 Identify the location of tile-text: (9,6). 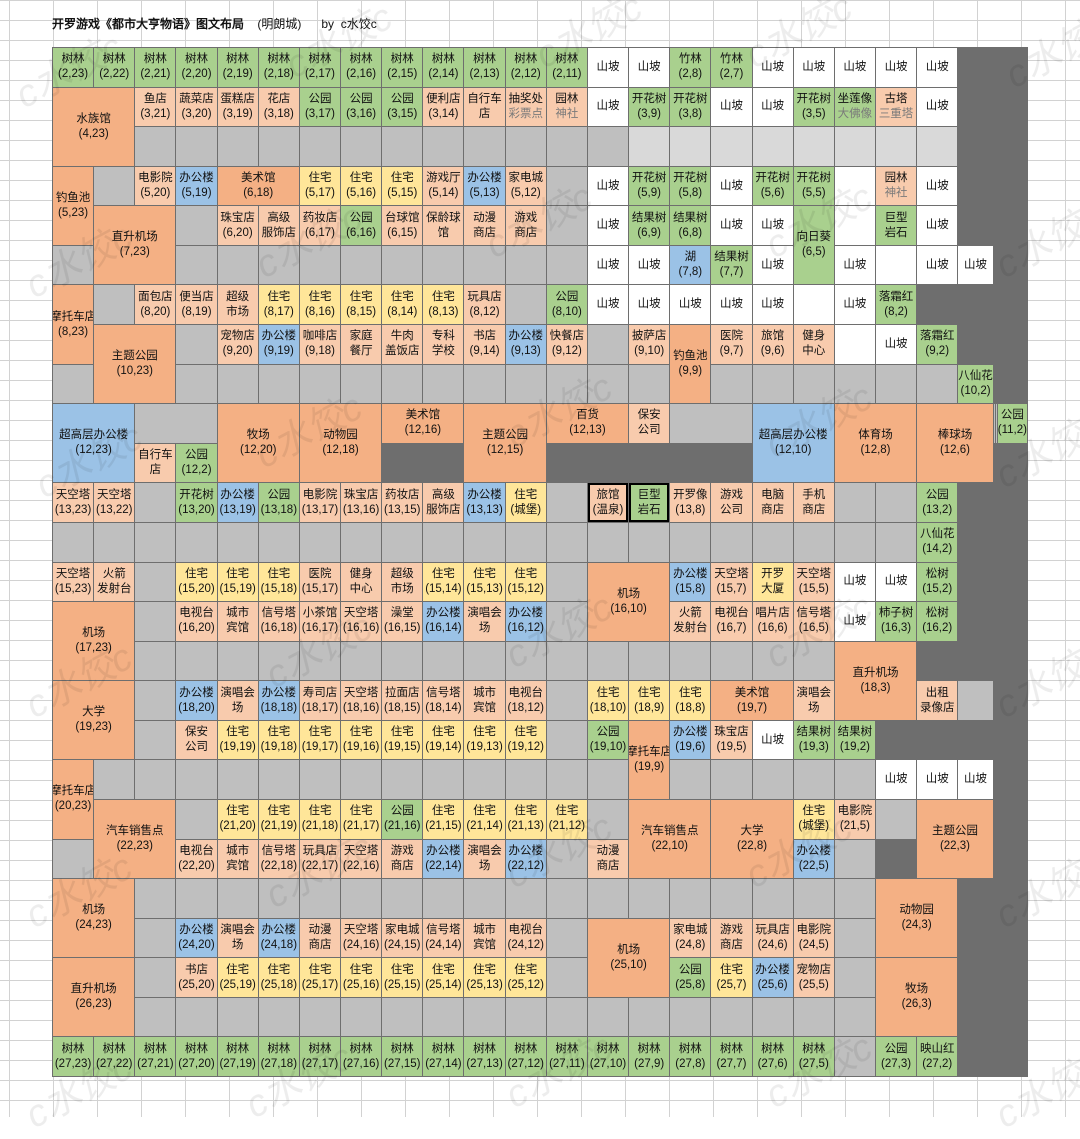
(772, 351).